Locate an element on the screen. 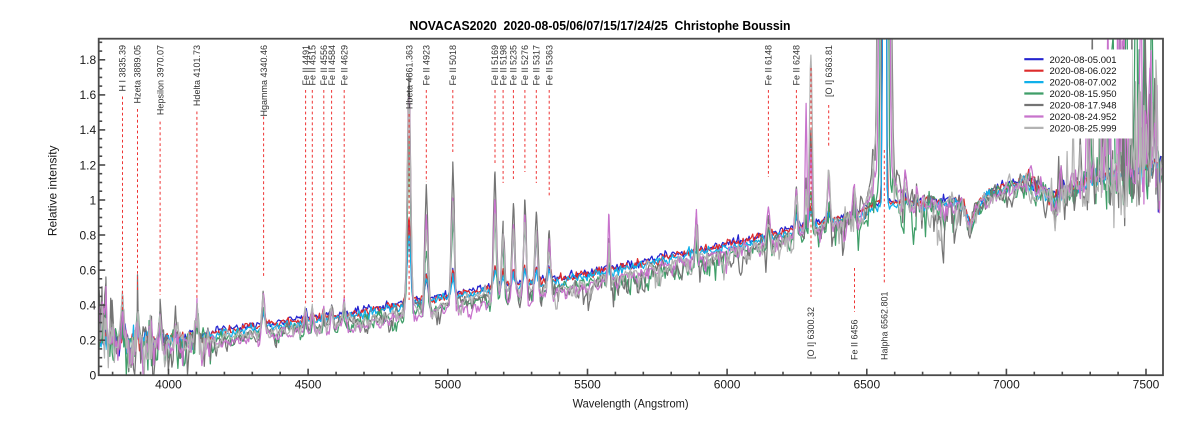 Image resolution: width=1200 pixels, height=429 pixels. svg-text: 1.6 is located at coordinates (88, 95).